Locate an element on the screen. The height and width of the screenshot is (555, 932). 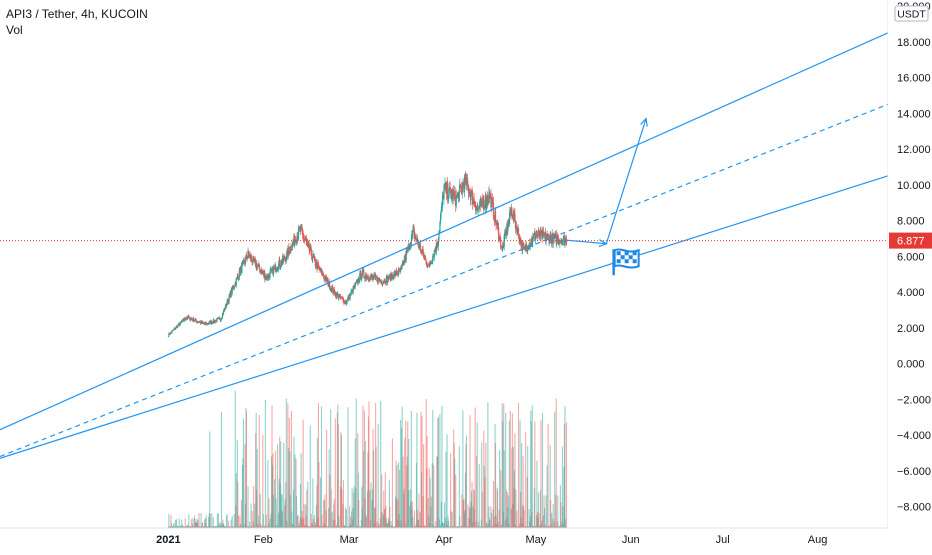
currency-label: USDT is located at coordinates (911, 15).